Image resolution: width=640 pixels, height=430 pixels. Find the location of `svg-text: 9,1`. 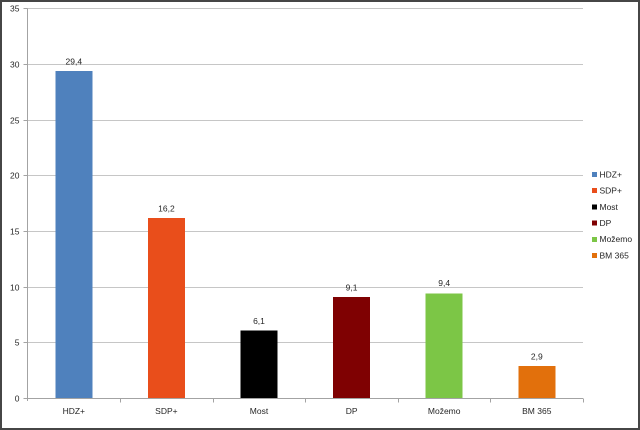

svg-text: 9,1 is located at coordinates (352, 288).